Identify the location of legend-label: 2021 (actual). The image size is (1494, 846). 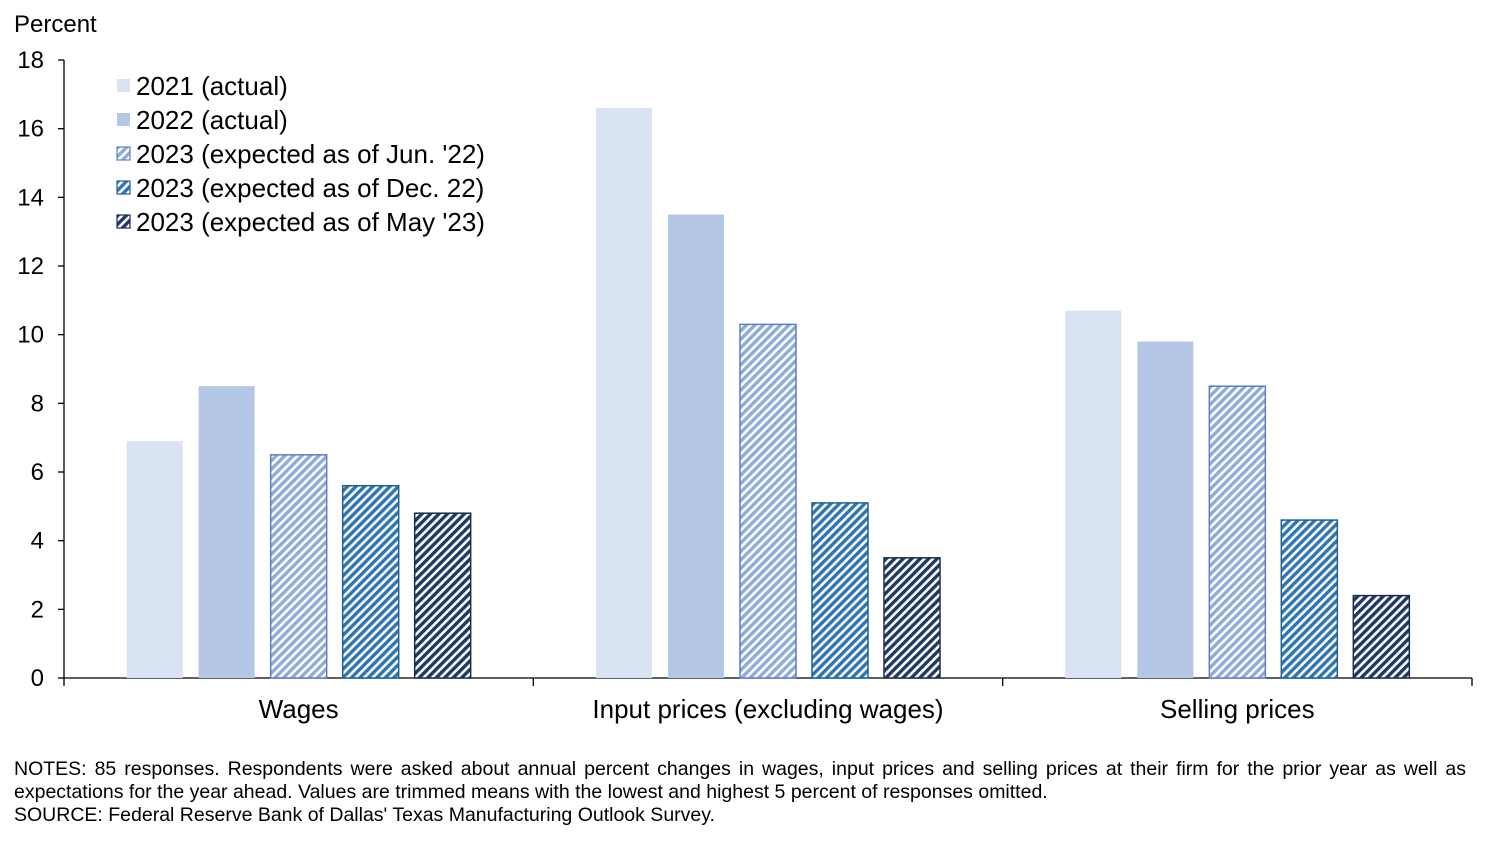
(212, 86).